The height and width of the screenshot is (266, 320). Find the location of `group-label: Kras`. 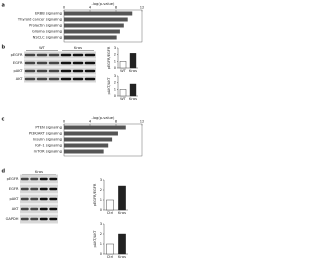

group-label: Kras is located at coordinates (39, 172).